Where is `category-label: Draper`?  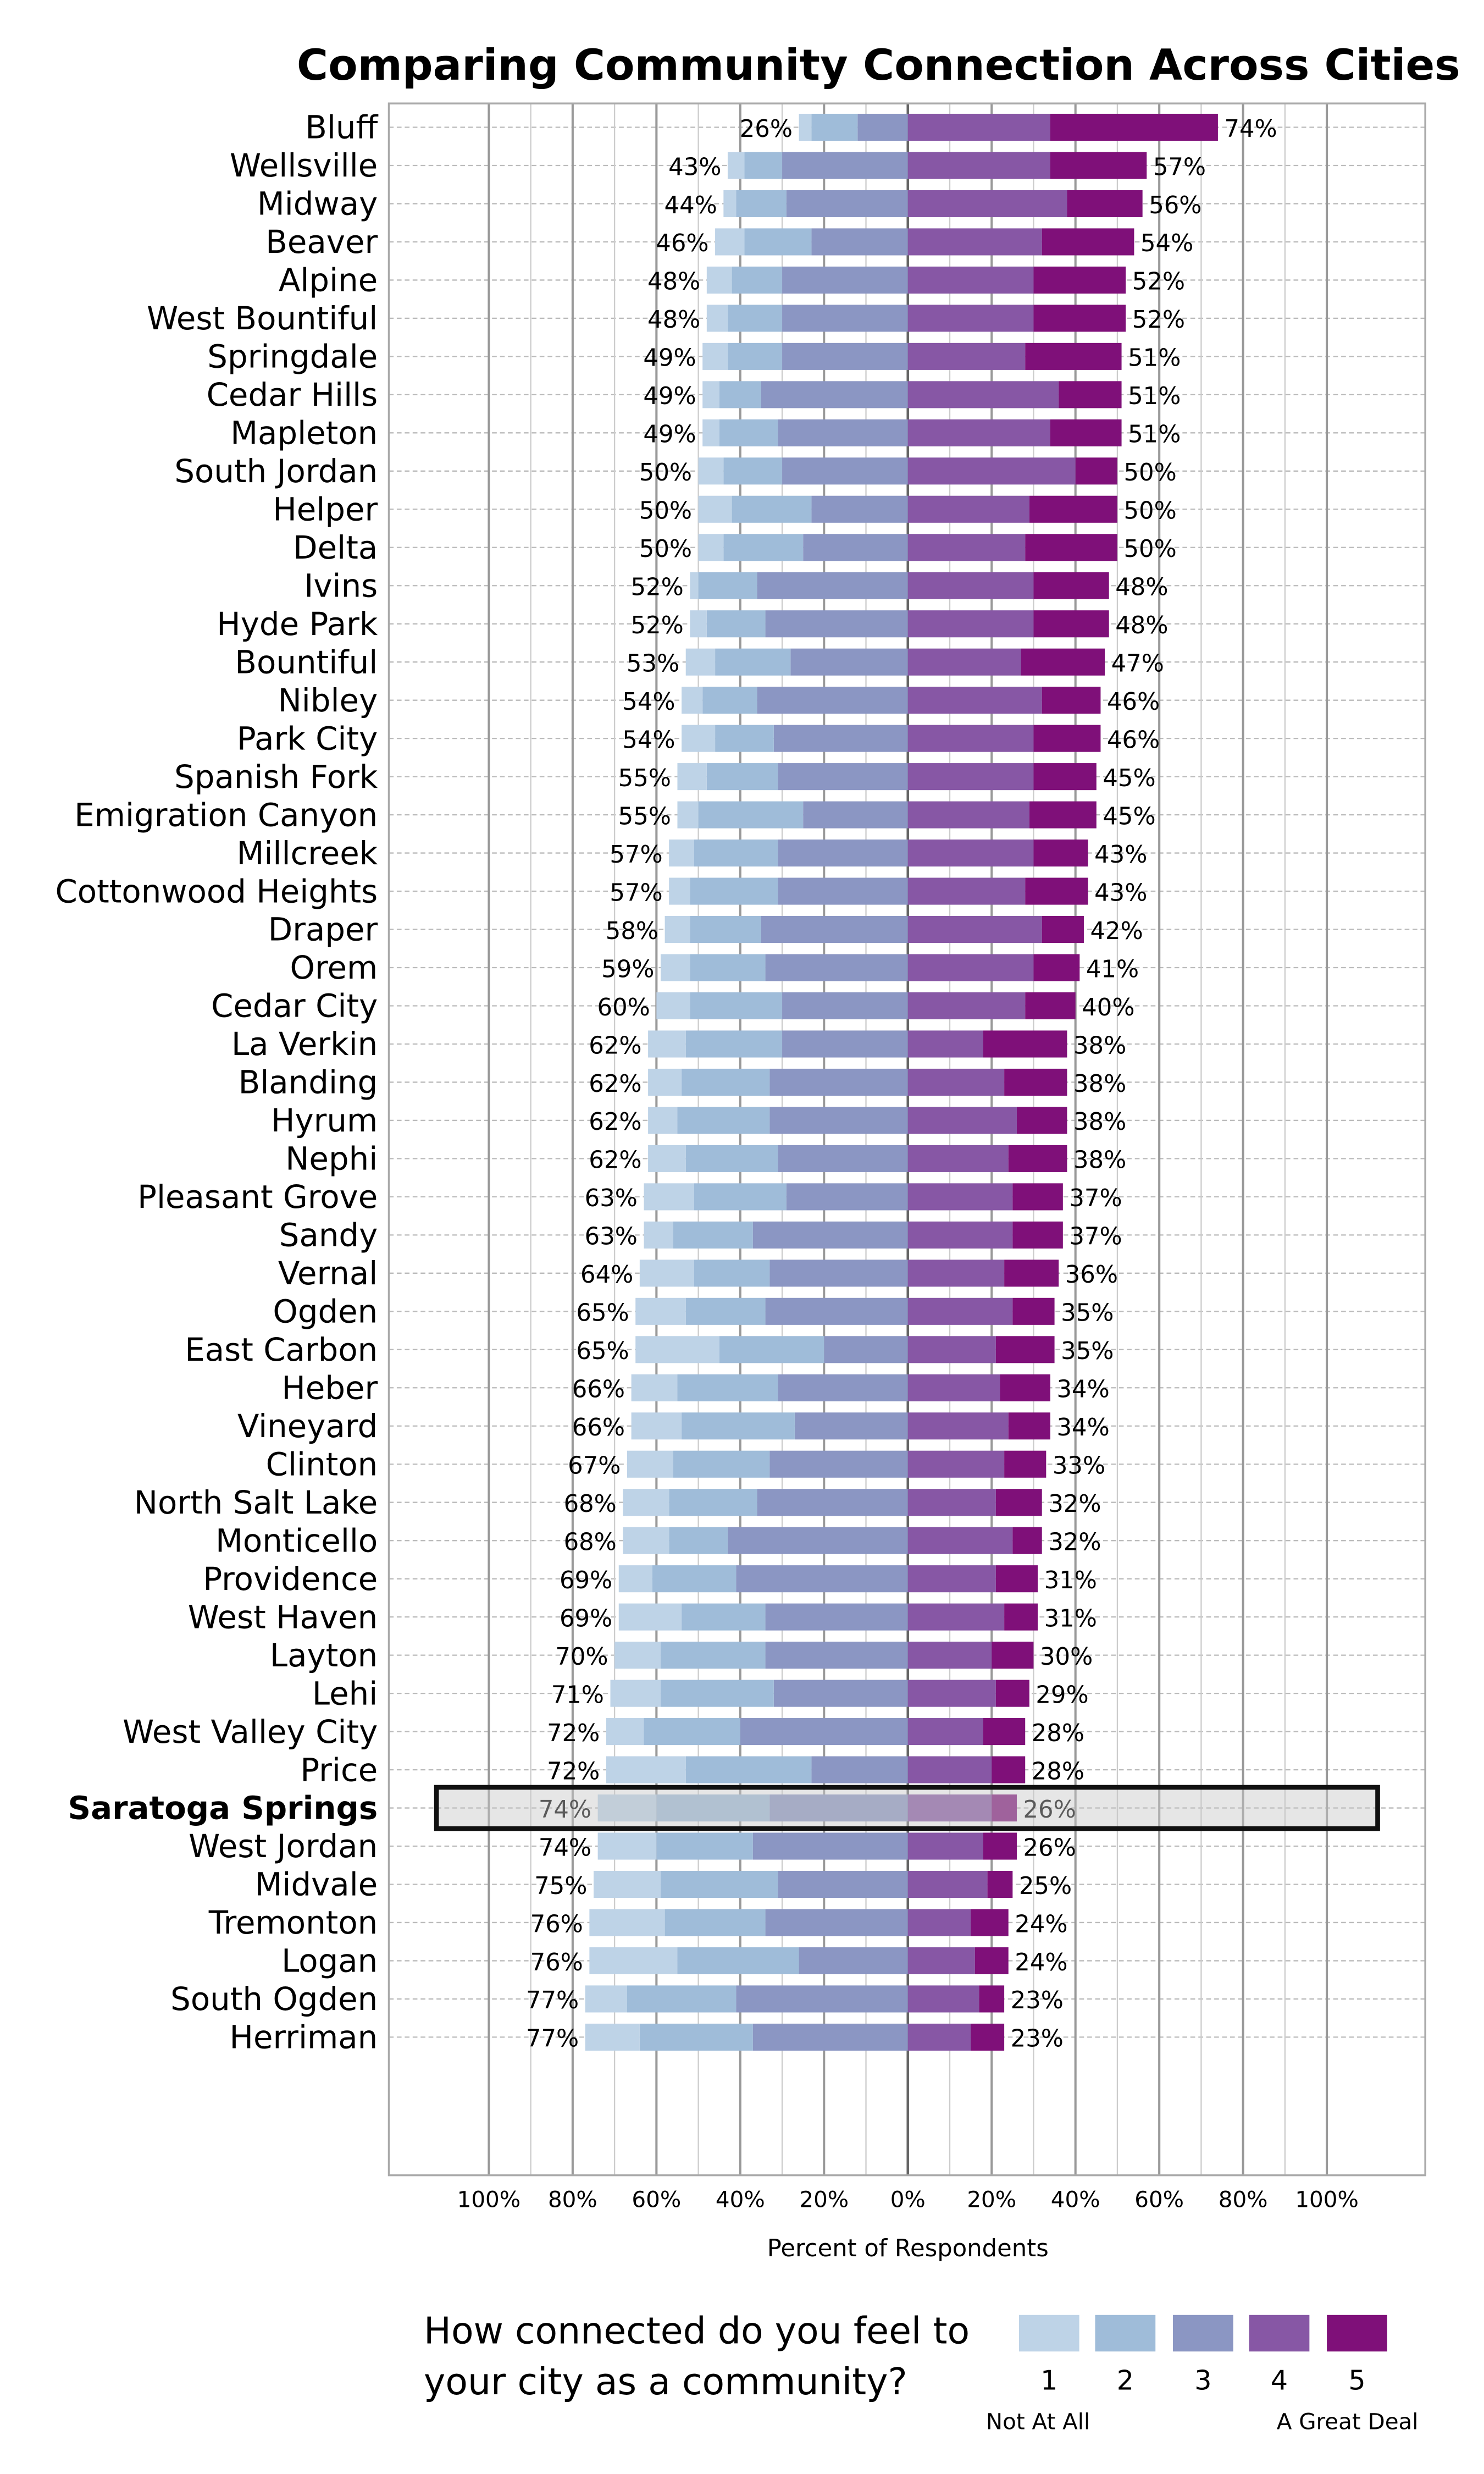 category-label: Draper is located at coordinates (323, 930).